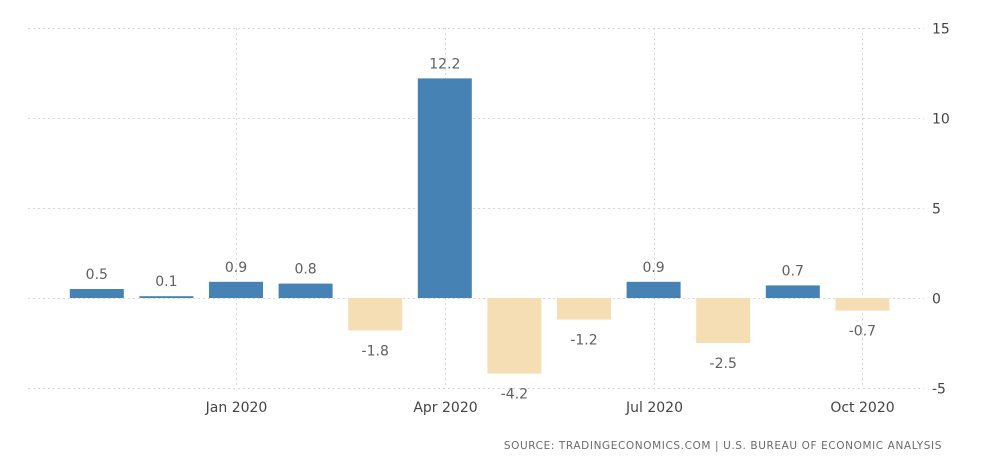  Describe the element at coordinates (654, 408) in the screenshot. I see `x-tick-label: Jul 2020` at that location.